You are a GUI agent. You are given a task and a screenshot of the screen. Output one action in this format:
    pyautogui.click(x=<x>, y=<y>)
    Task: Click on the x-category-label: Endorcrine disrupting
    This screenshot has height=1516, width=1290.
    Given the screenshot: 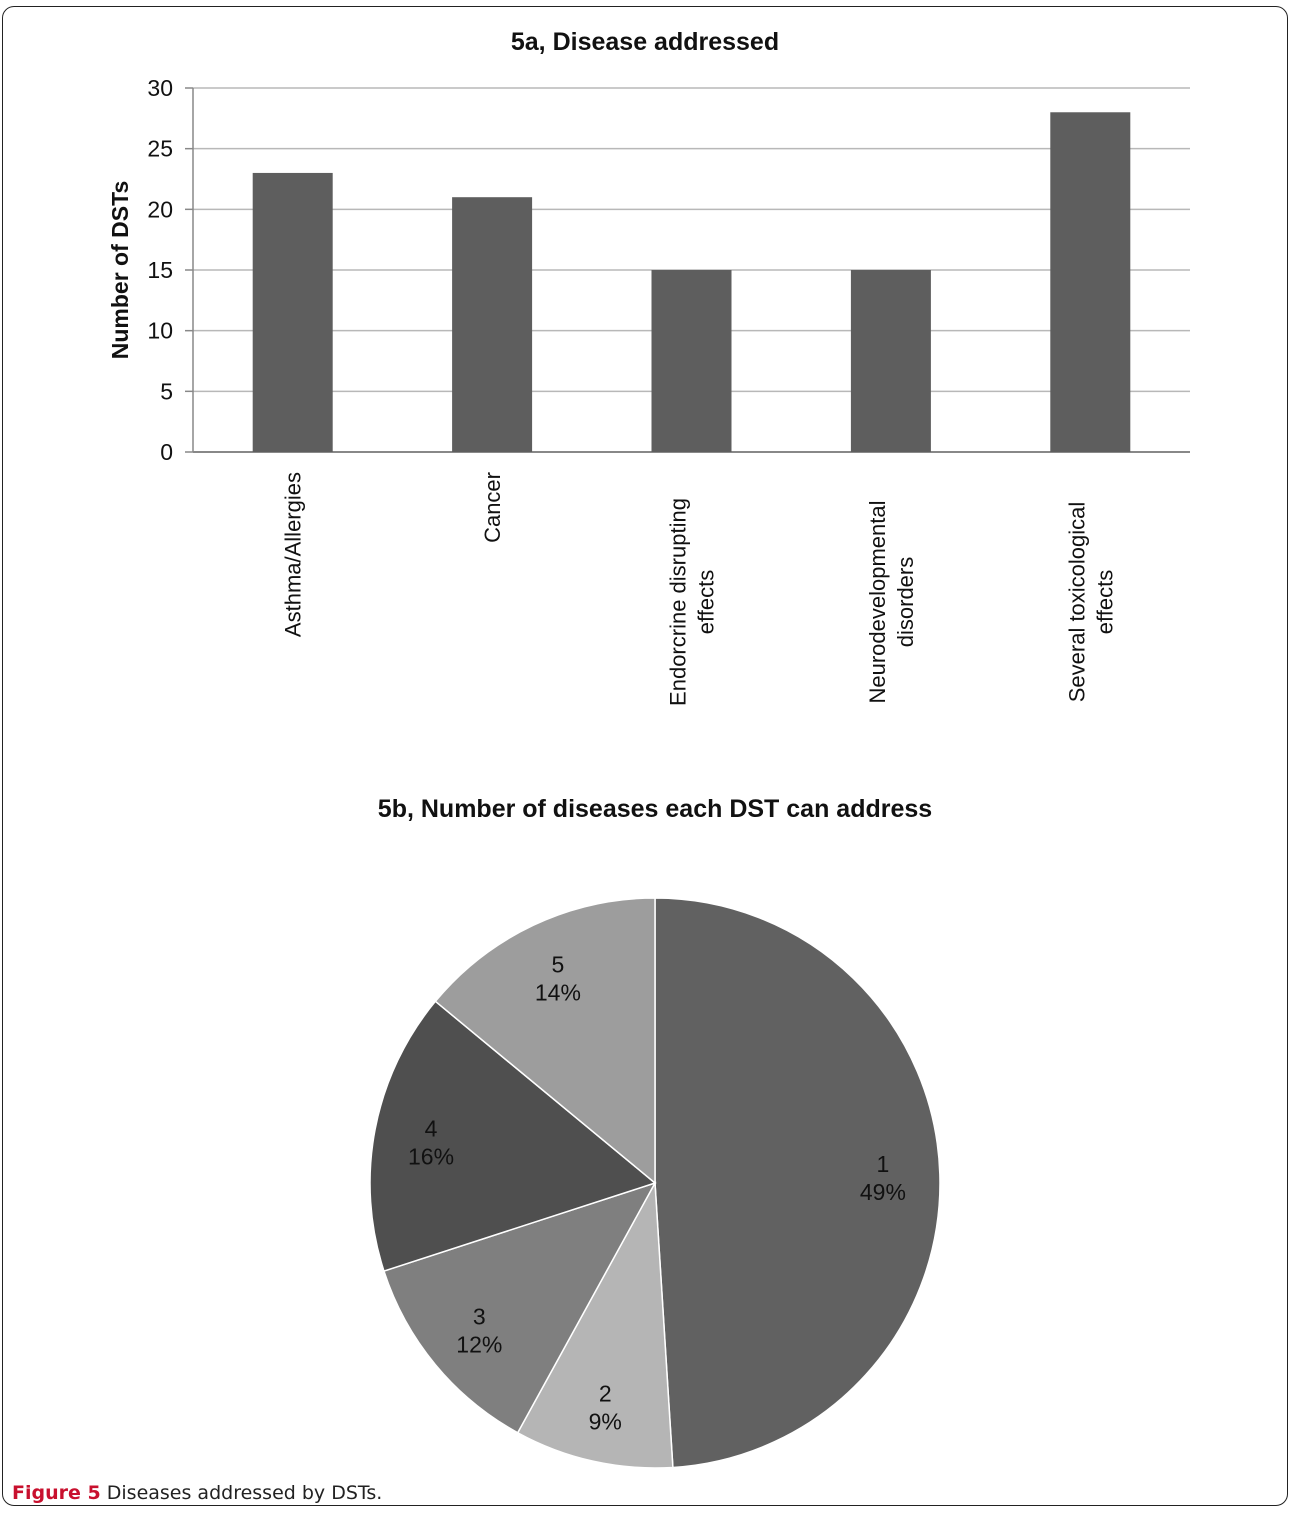 What is the action you would take?
    pyautogui.click(x=678, y=602)
    